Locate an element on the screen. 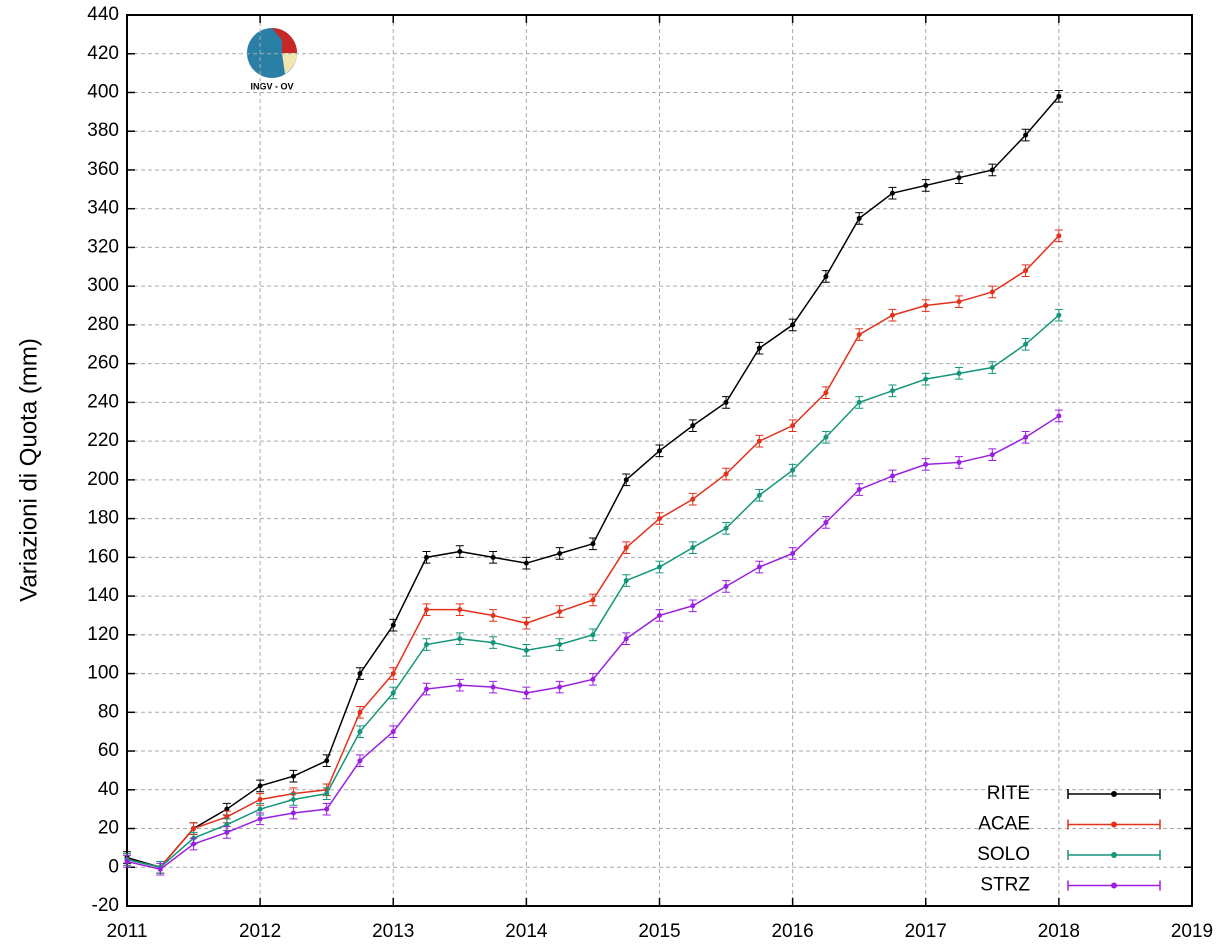 Image resolution: width=1223 pixels, height=949 pixels. y-tick-label: 20 is located at coordinates (108, 828).